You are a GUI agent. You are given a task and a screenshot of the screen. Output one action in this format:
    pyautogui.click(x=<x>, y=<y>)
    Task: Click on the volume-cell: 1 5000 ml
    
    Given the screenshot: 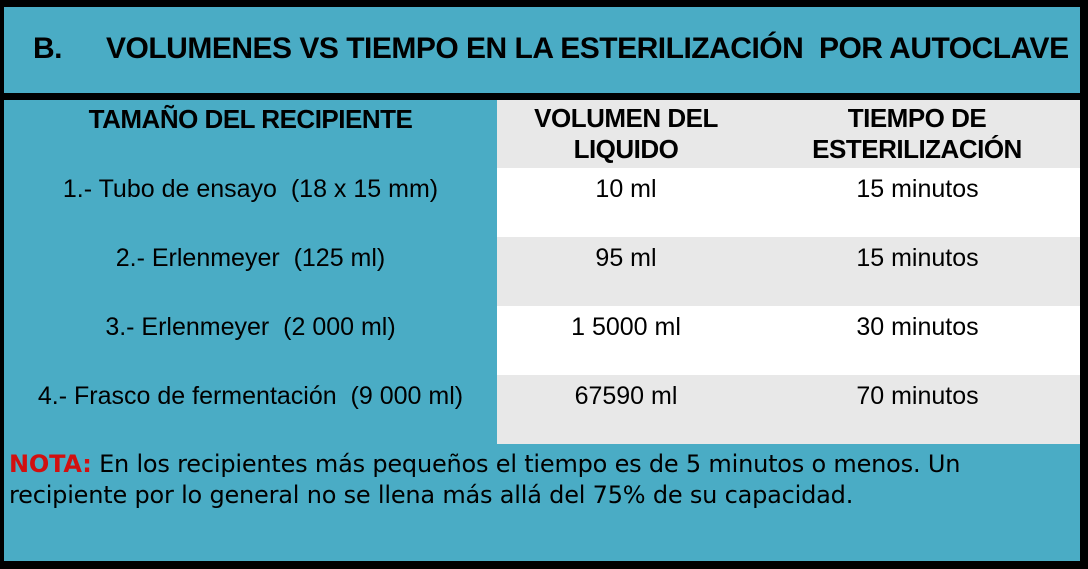 What is the action you would take?
    pyautogui.click(x=626, y=327)
    